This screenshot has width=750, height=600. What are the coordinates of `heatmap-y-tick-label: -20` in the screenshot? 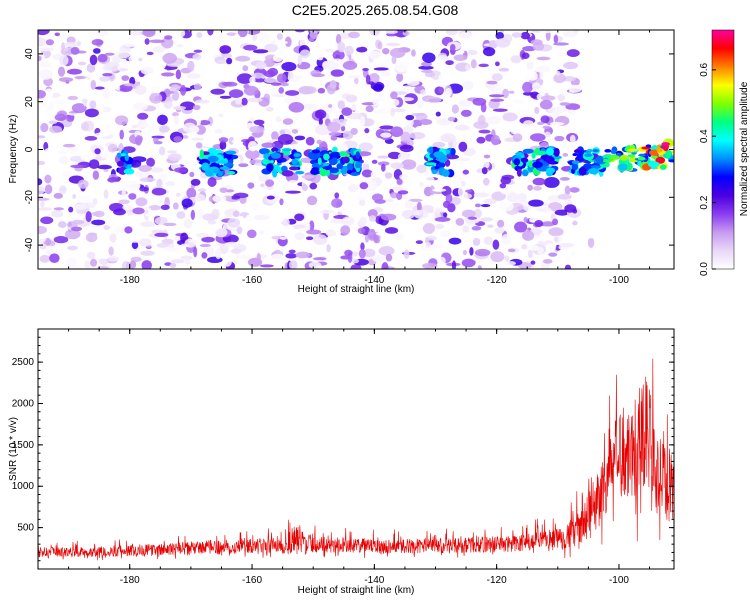 It's located at (29, 197).